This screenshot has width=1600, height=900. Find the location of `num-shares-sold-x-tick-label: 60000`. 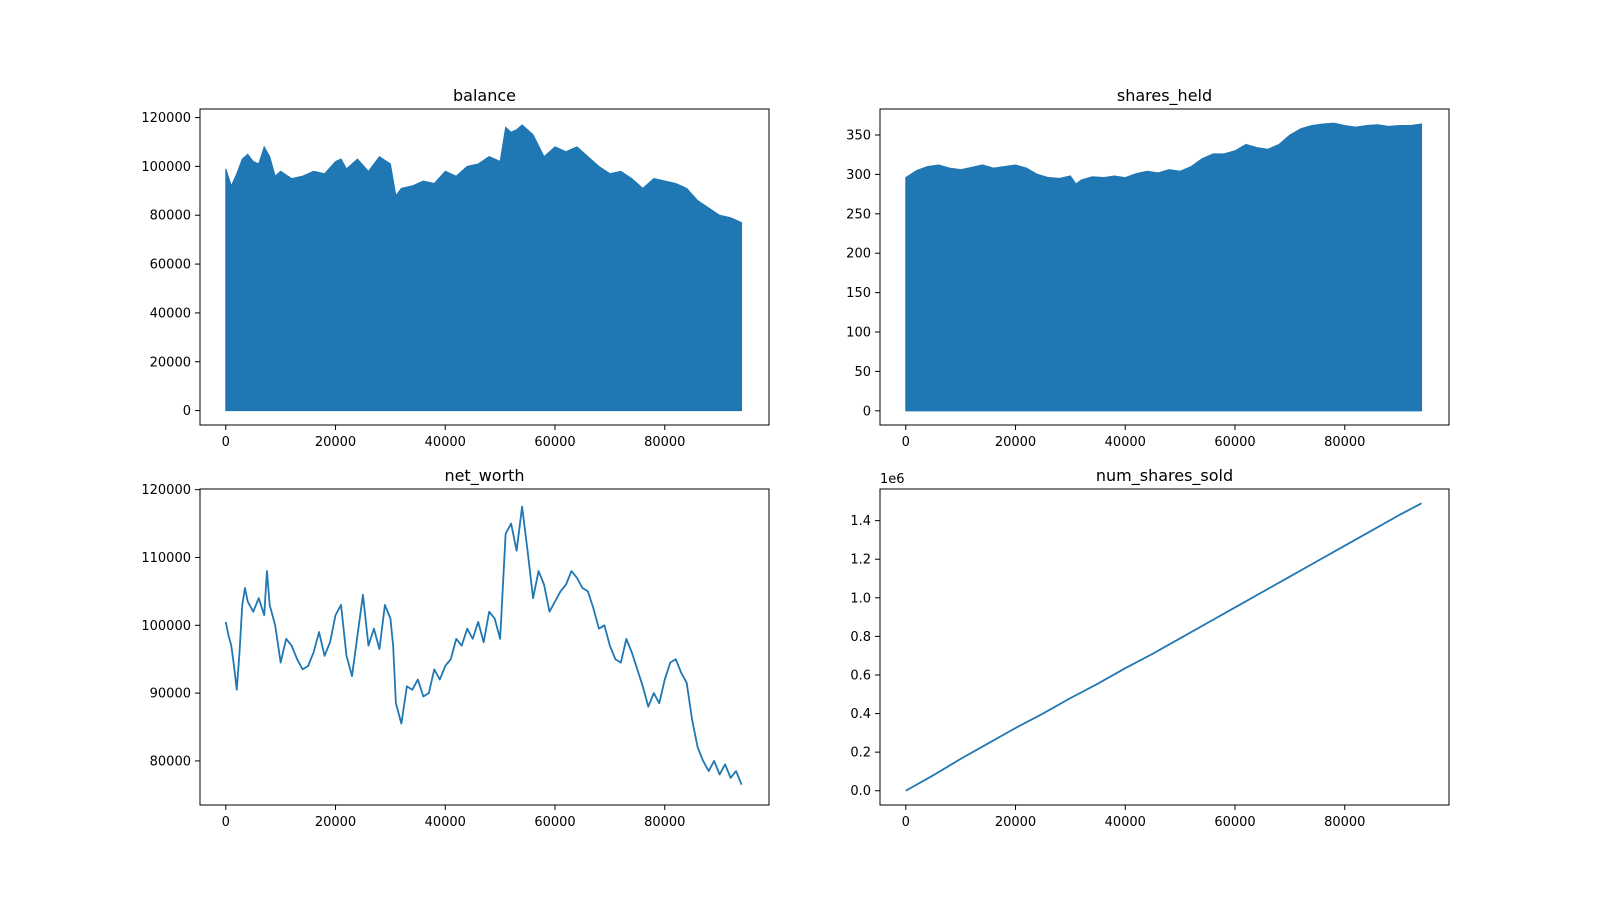

num-shares-sold-x-tick-label: 60000 is located at coordinates (1234, 822).